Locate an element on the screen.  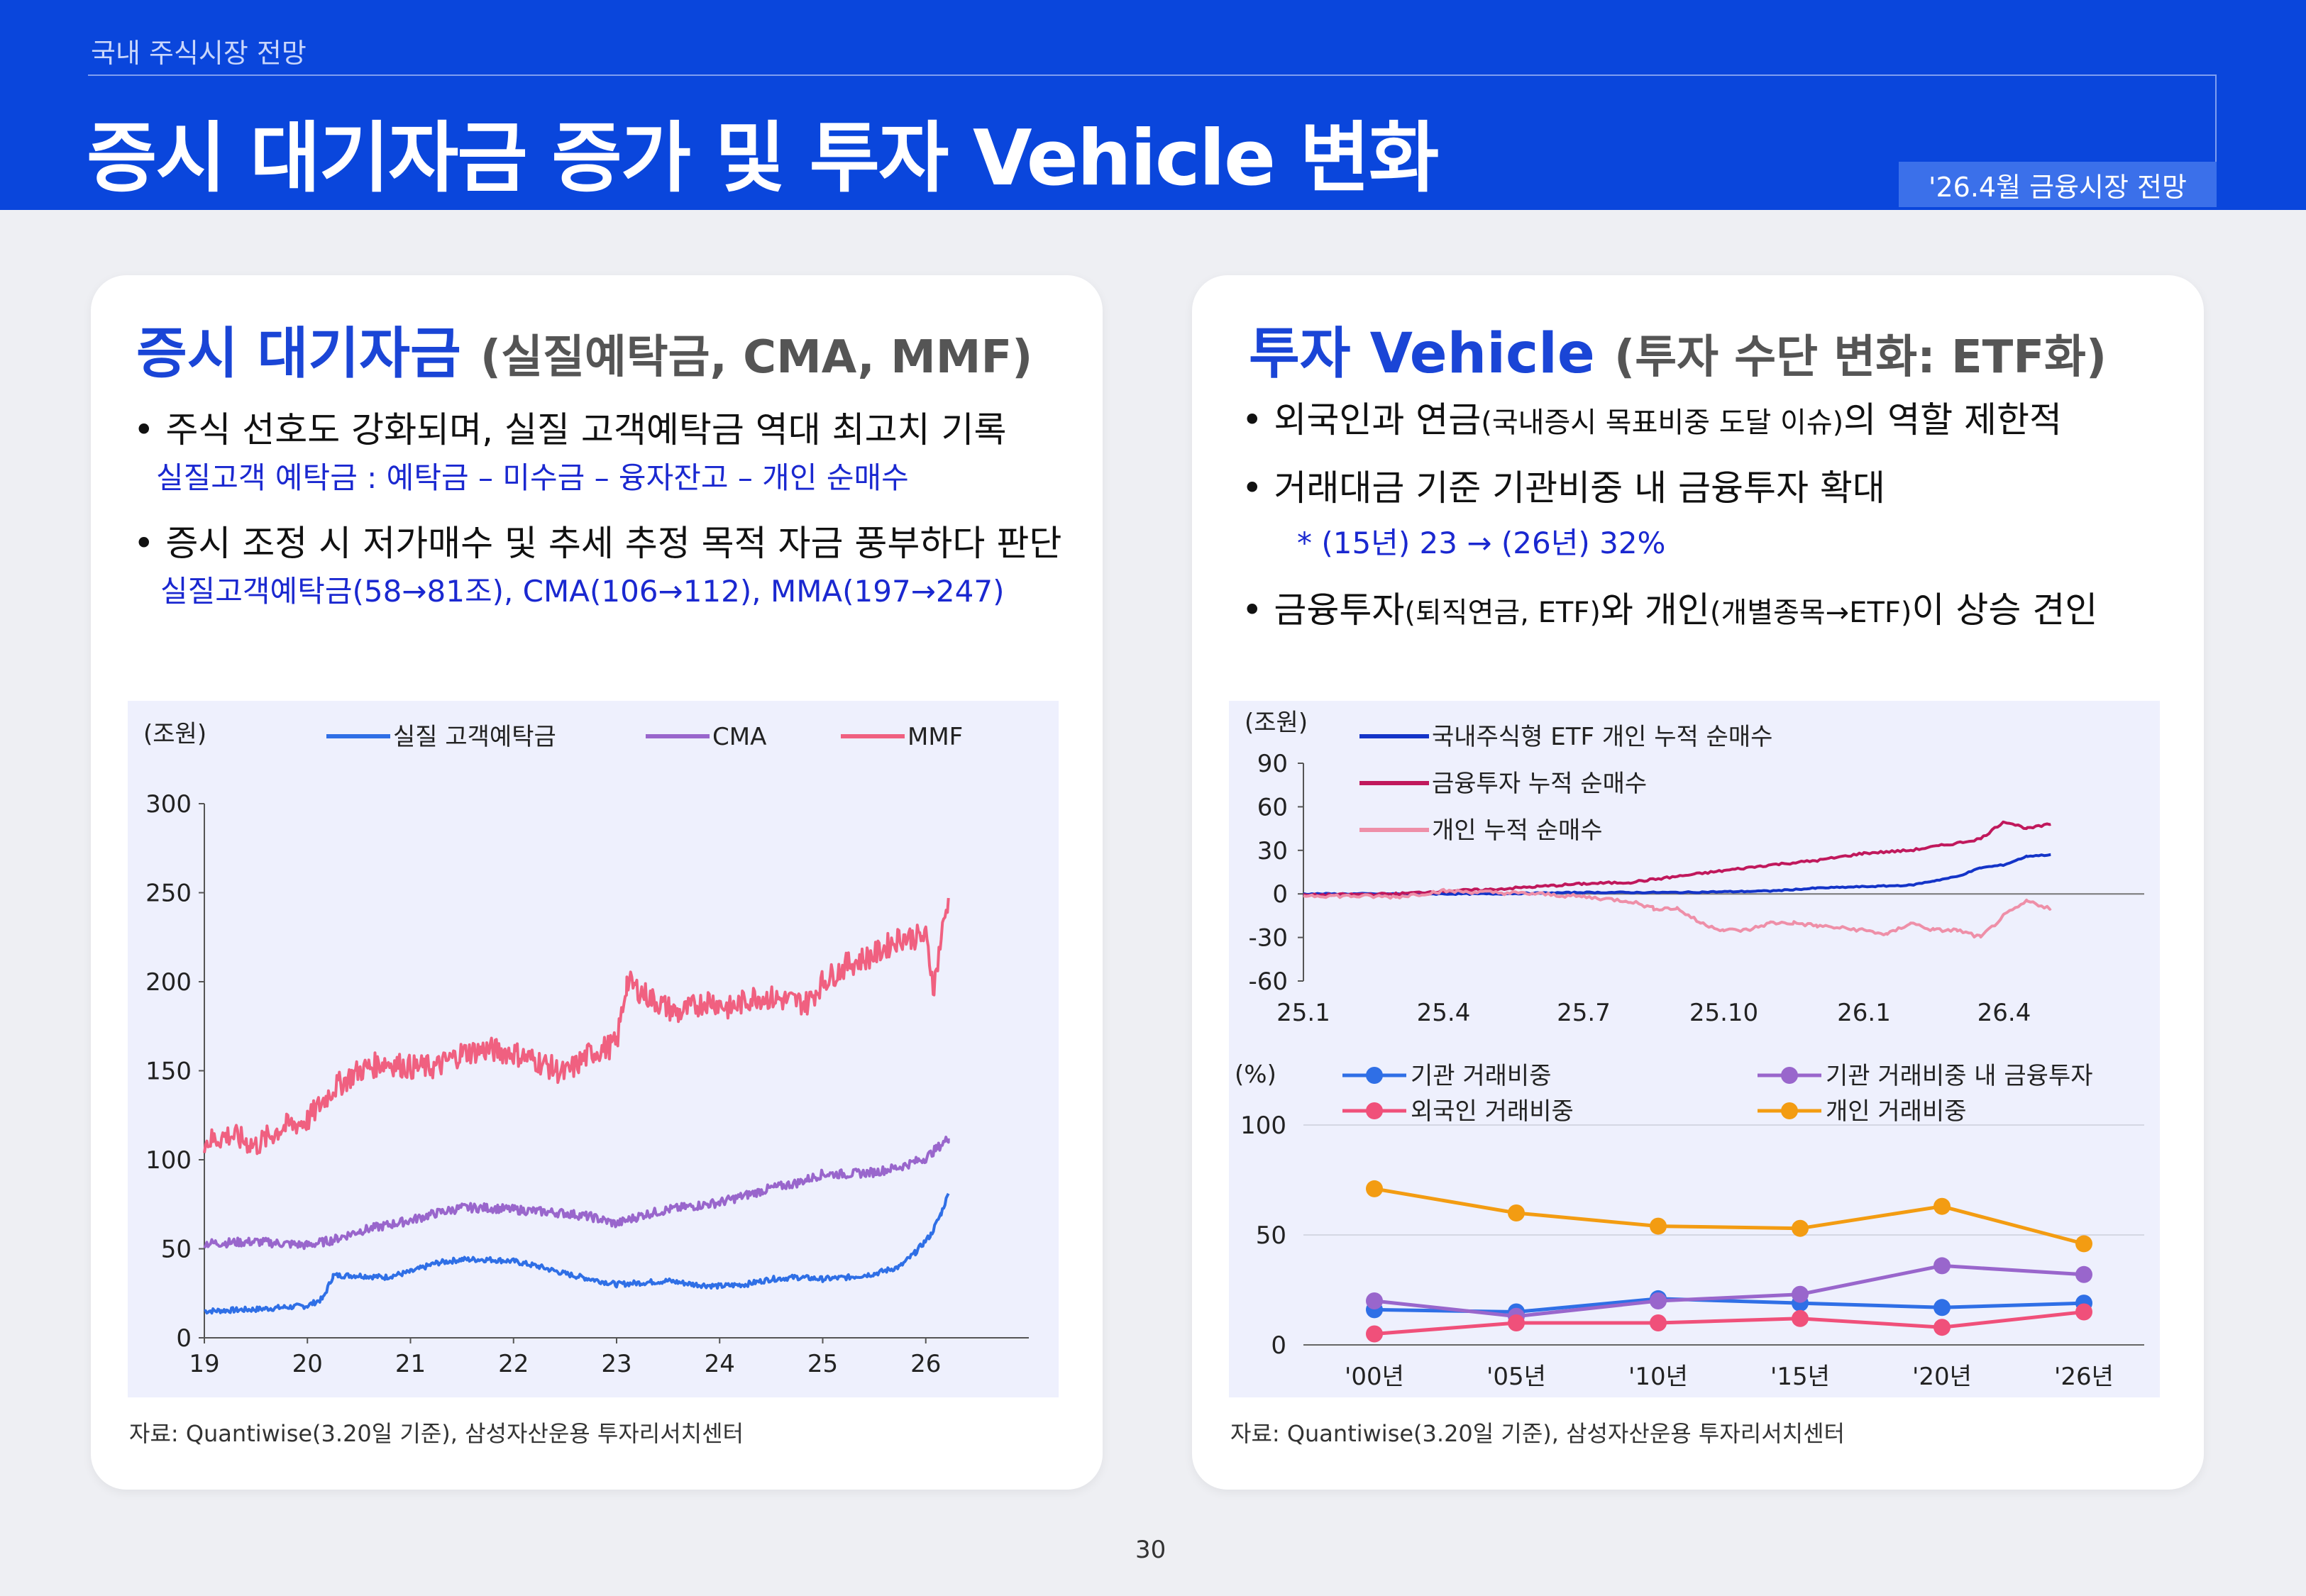
top-x-tick-label: 25.7 is located at coordinates (1584, 1013).